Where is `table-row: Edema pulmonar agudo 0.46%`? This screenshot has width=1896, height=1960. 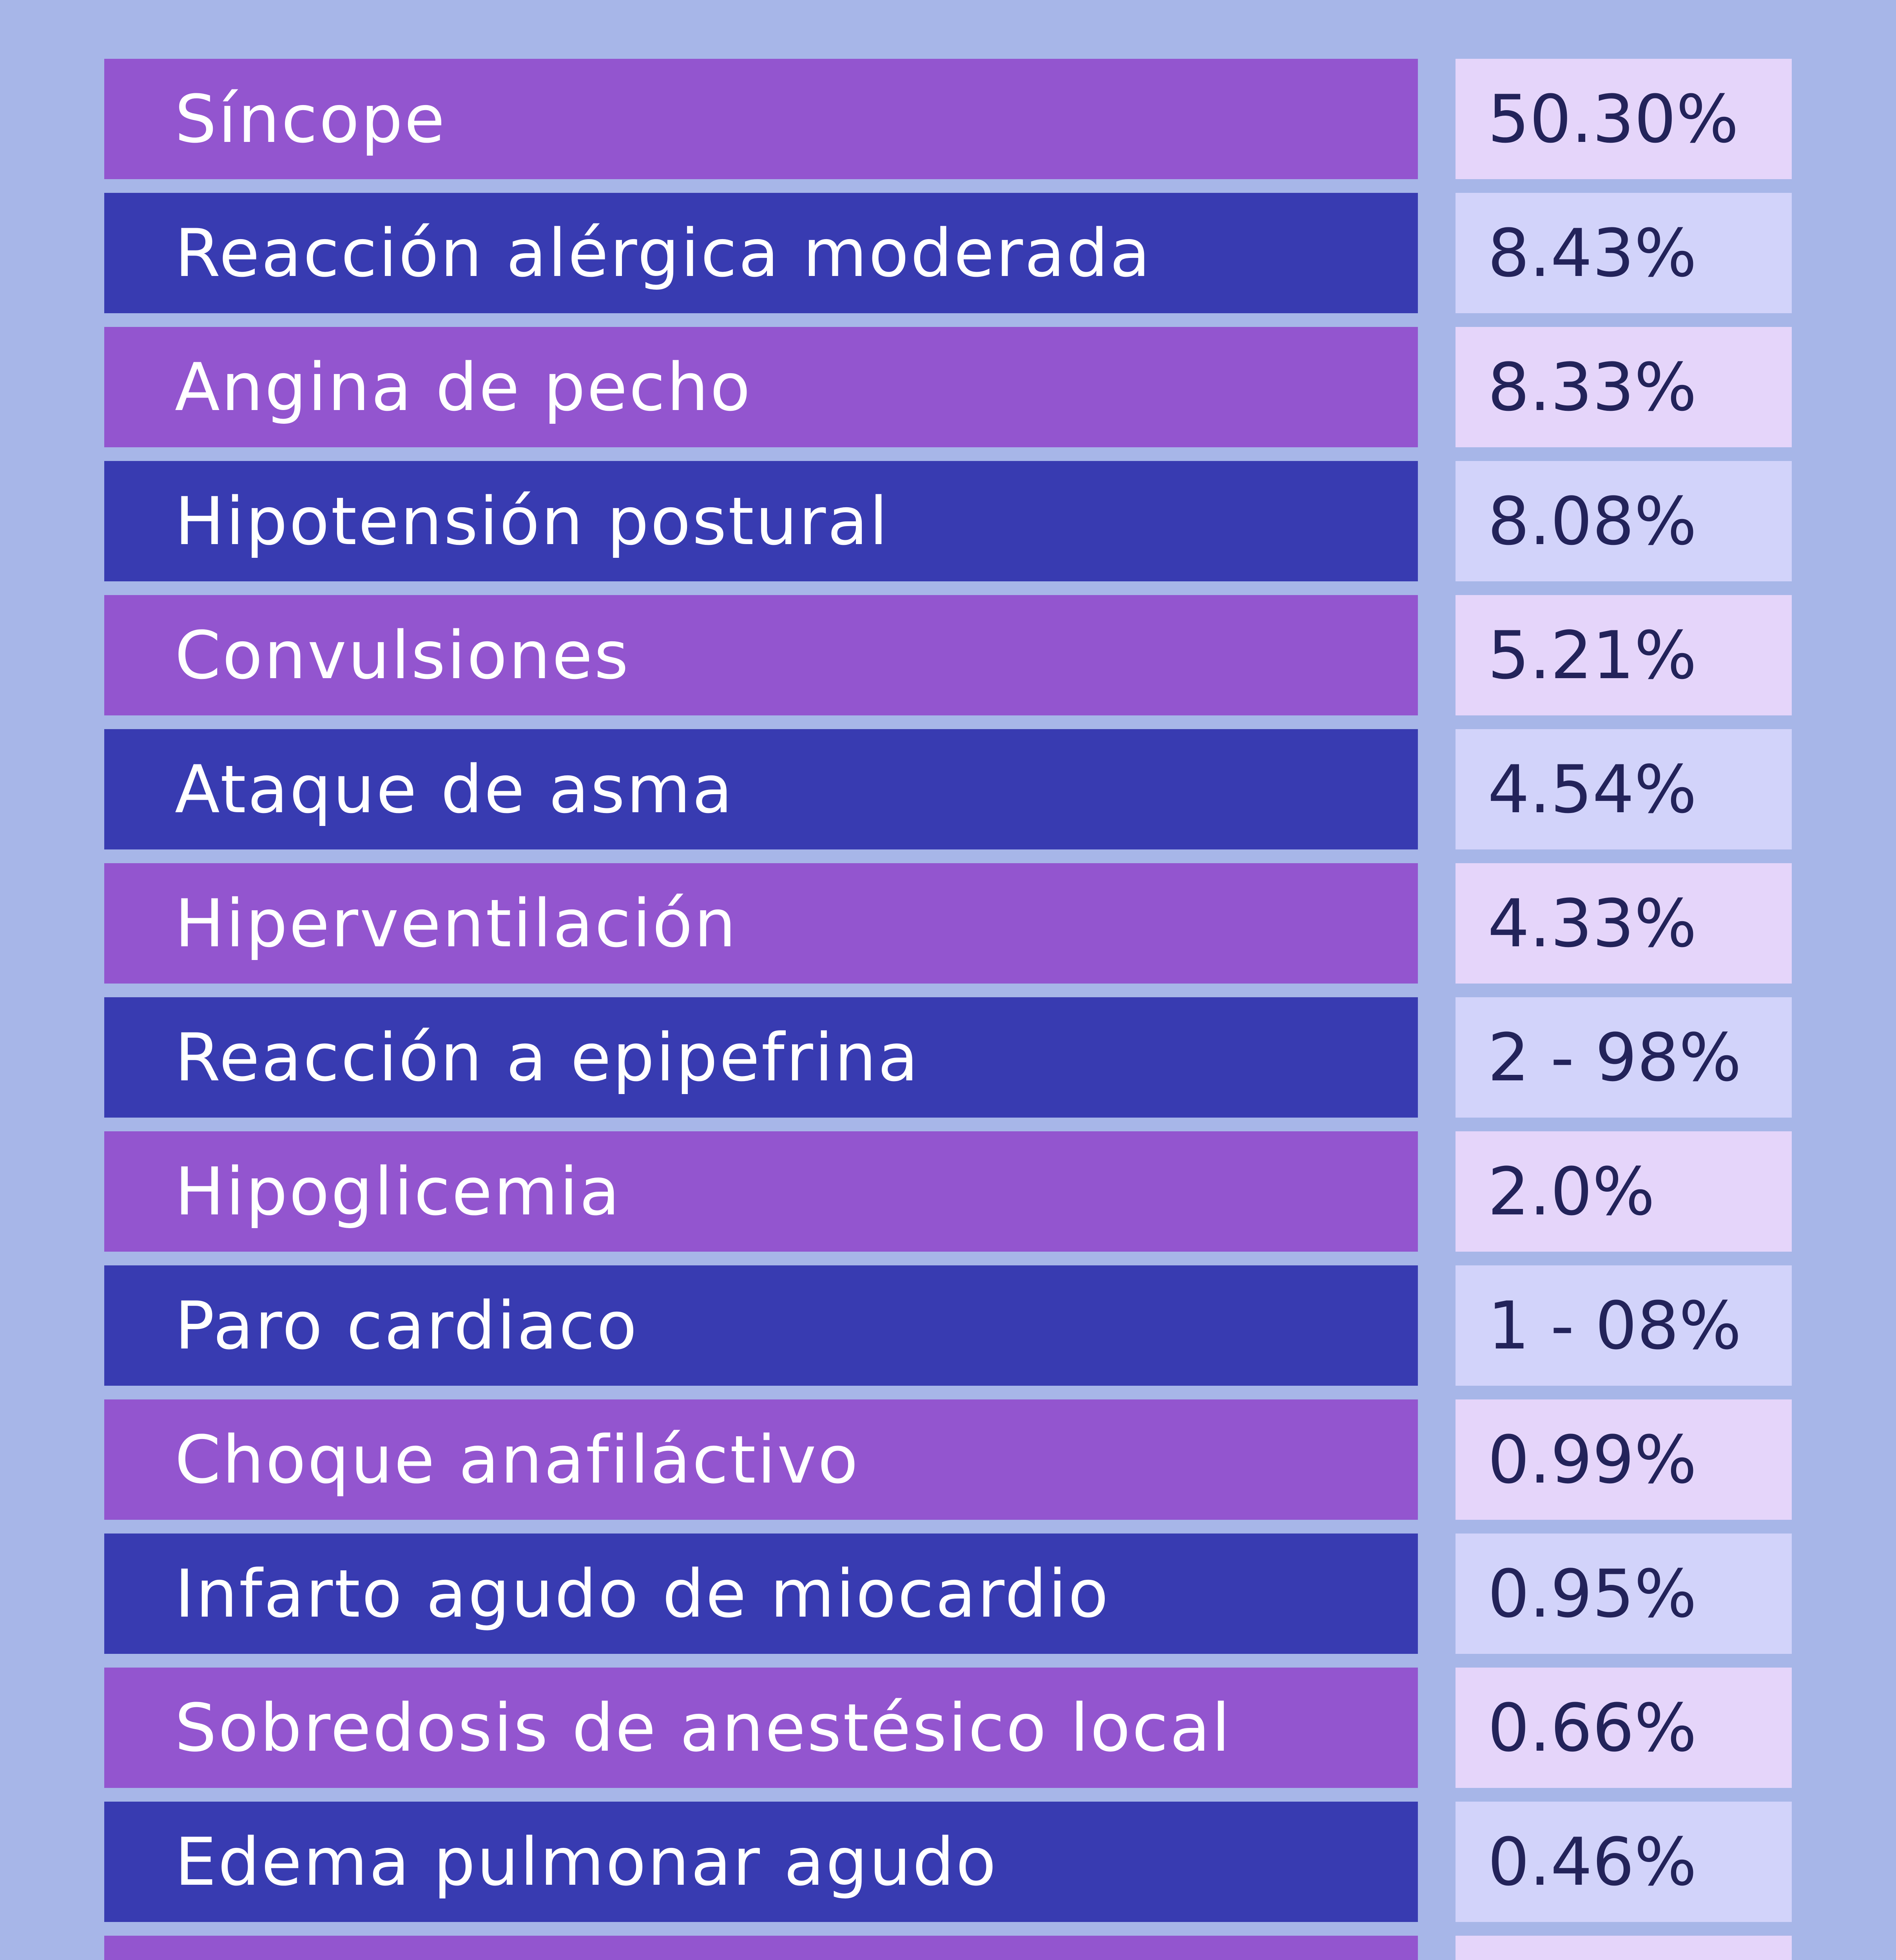
table-row: Edema pulmonar agudo 0.46% is located at coordinates (948, 1862).